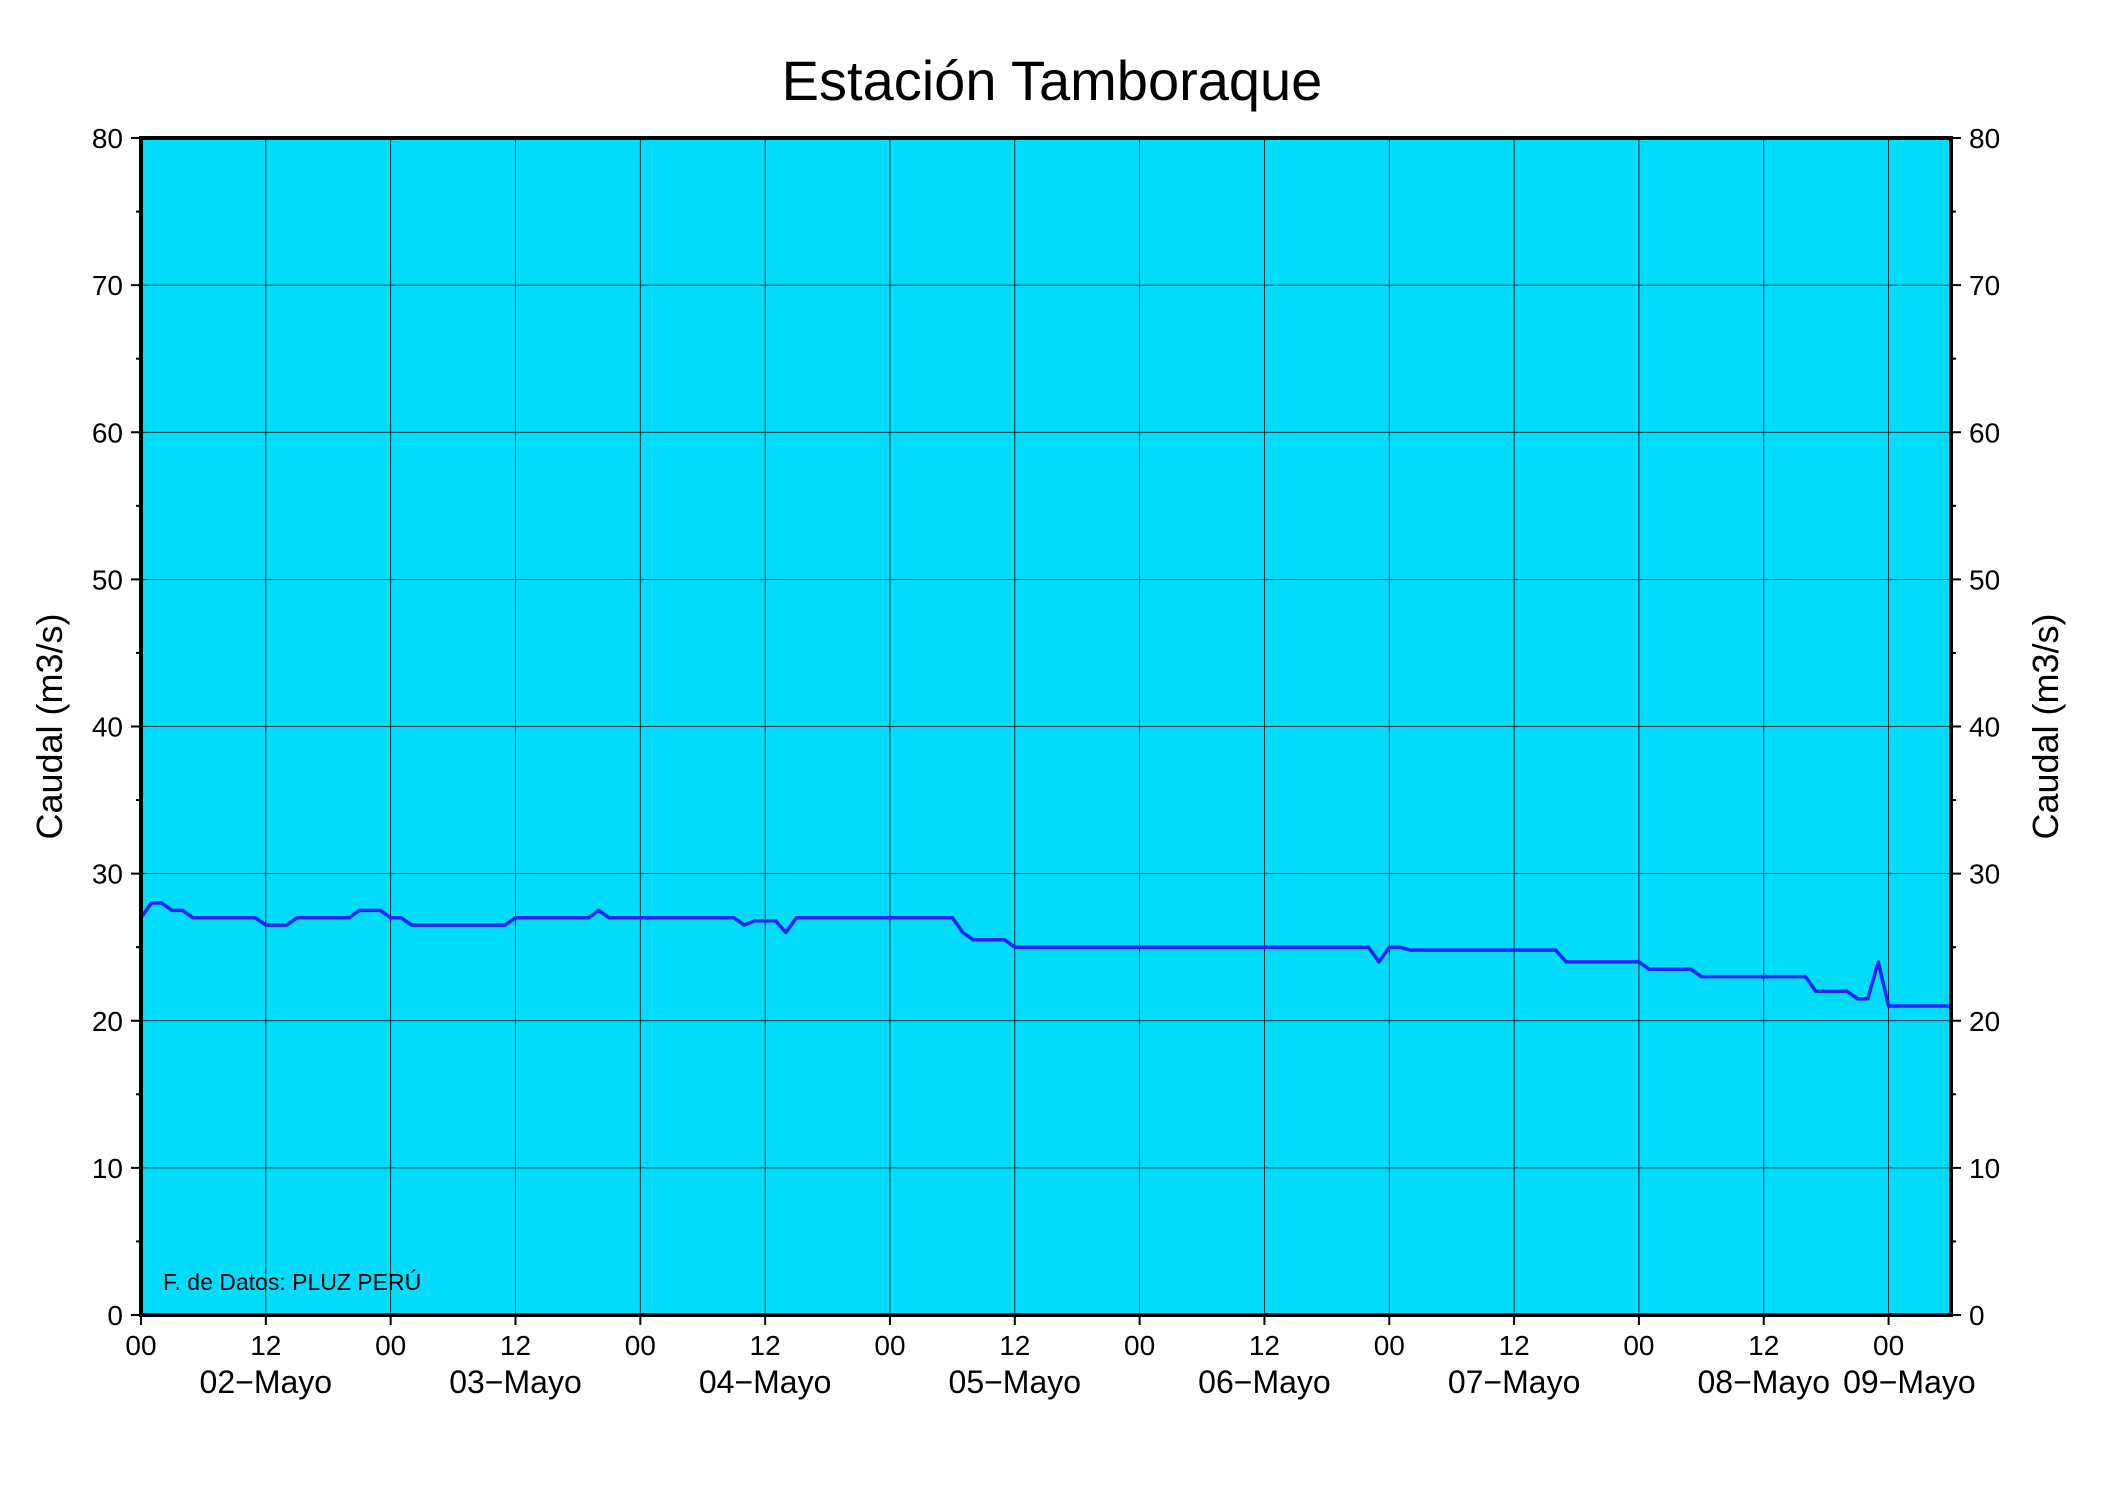 The height and width of the screenshot is (1487, 2105). I want to click on x-day-label: 08−Mayo, so click(1763, 1382).